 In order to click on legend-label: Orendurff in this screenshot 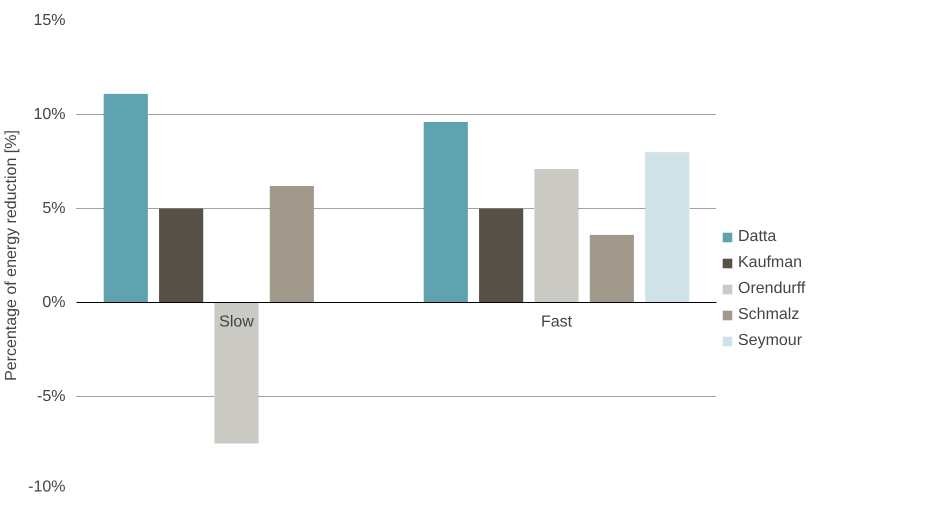, I will do `click(772, 289)`.